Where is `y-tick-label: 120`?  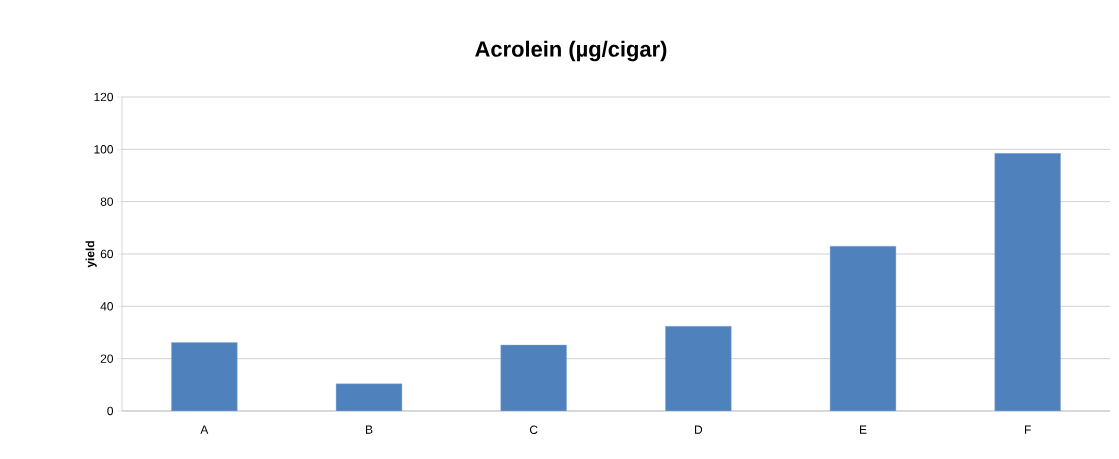 y-tick-label: 120 is located at coordinates (104, 97).